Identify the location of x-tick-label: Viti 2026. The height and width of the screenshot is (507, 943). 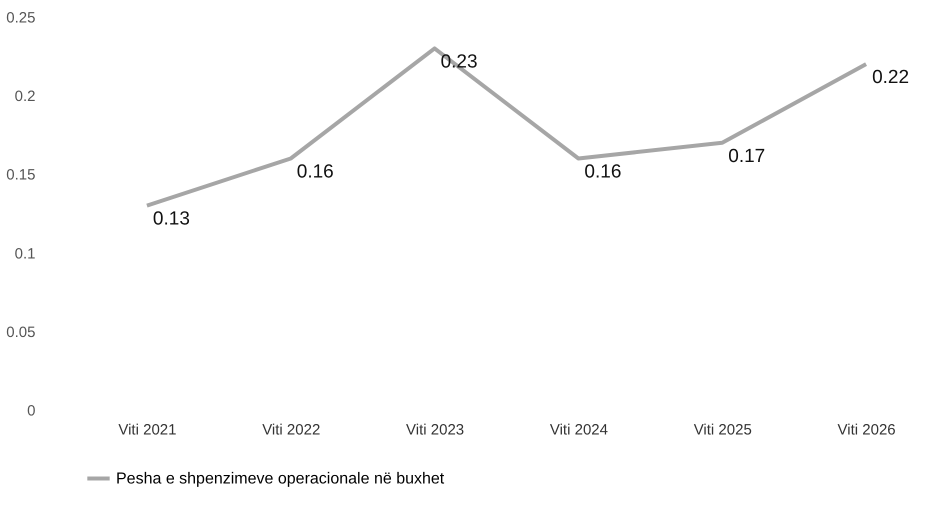
(867, 430).